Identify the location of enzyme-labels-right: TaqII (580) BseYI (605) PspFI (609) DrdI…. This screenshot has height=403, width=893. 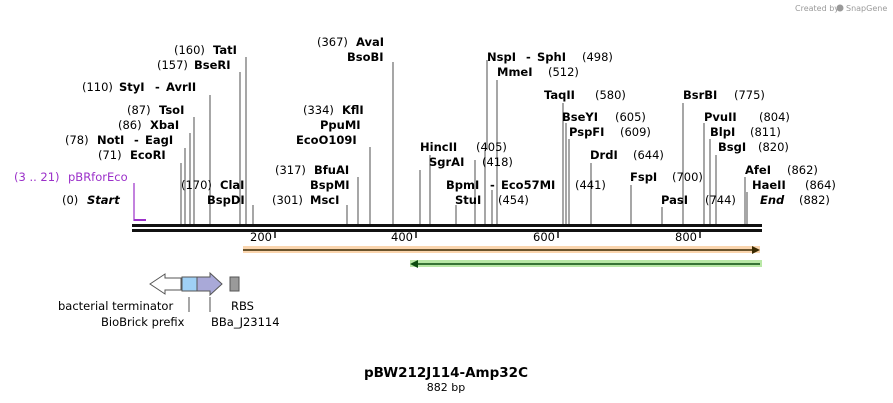
(690, 147).